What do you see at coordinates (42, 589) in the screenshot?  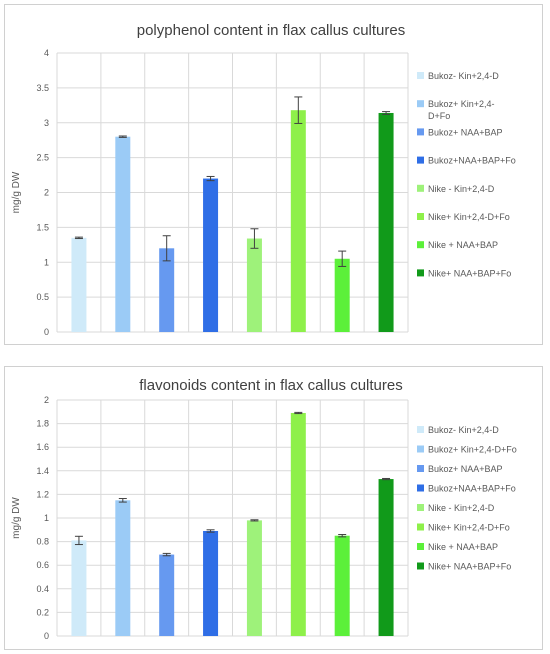 I see `y-tick-label: 0.4` at bounding box center [42, 589].